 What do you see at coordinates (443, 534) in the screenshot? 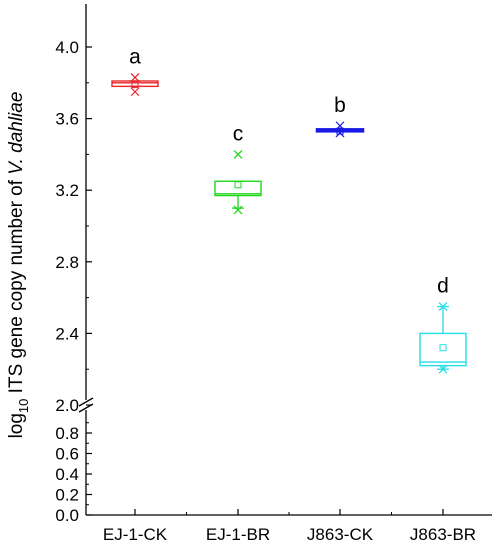
I see `x-tick-label: J863-BR` at bounding box center [443, 534].